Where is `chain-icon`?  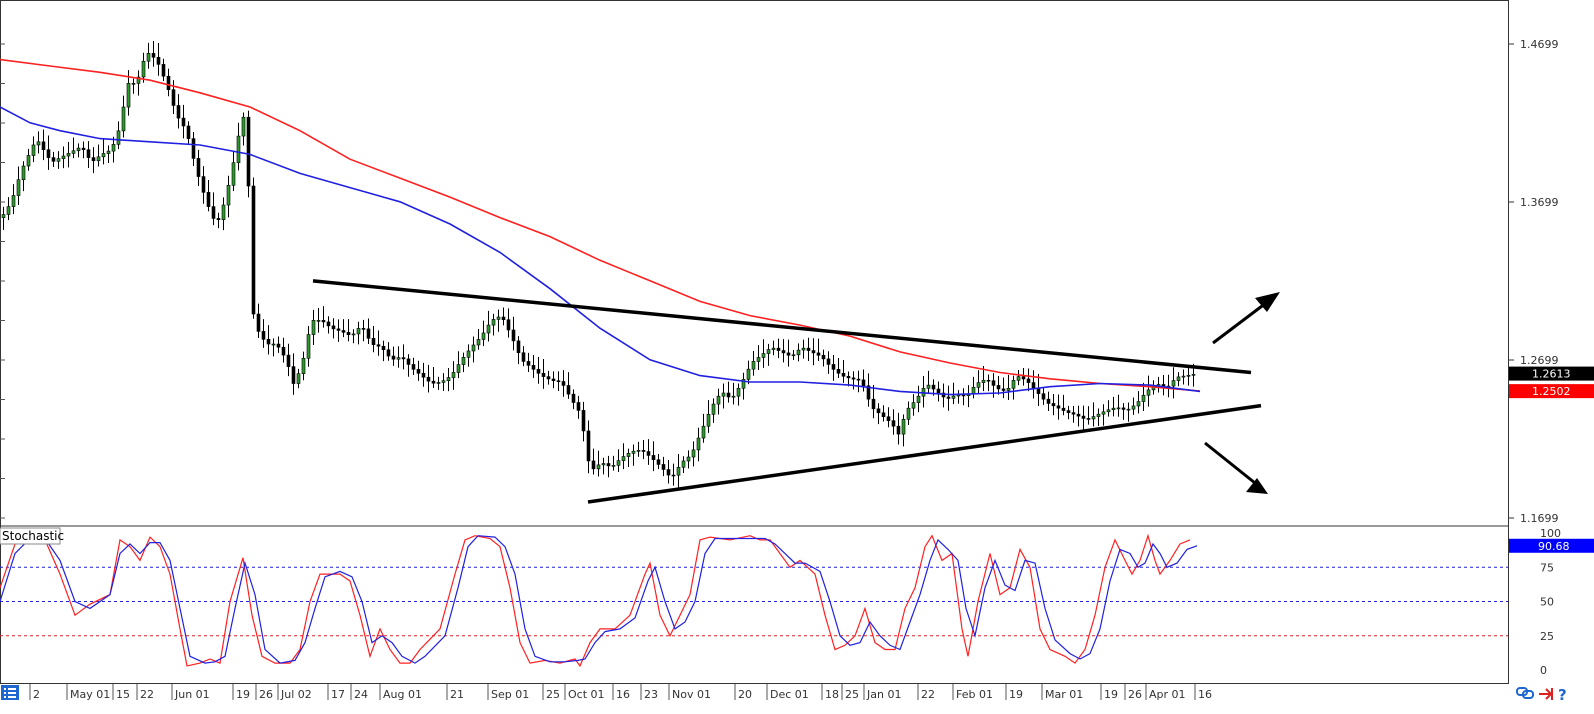 chain-icon is located at coordinates (1525, 693).